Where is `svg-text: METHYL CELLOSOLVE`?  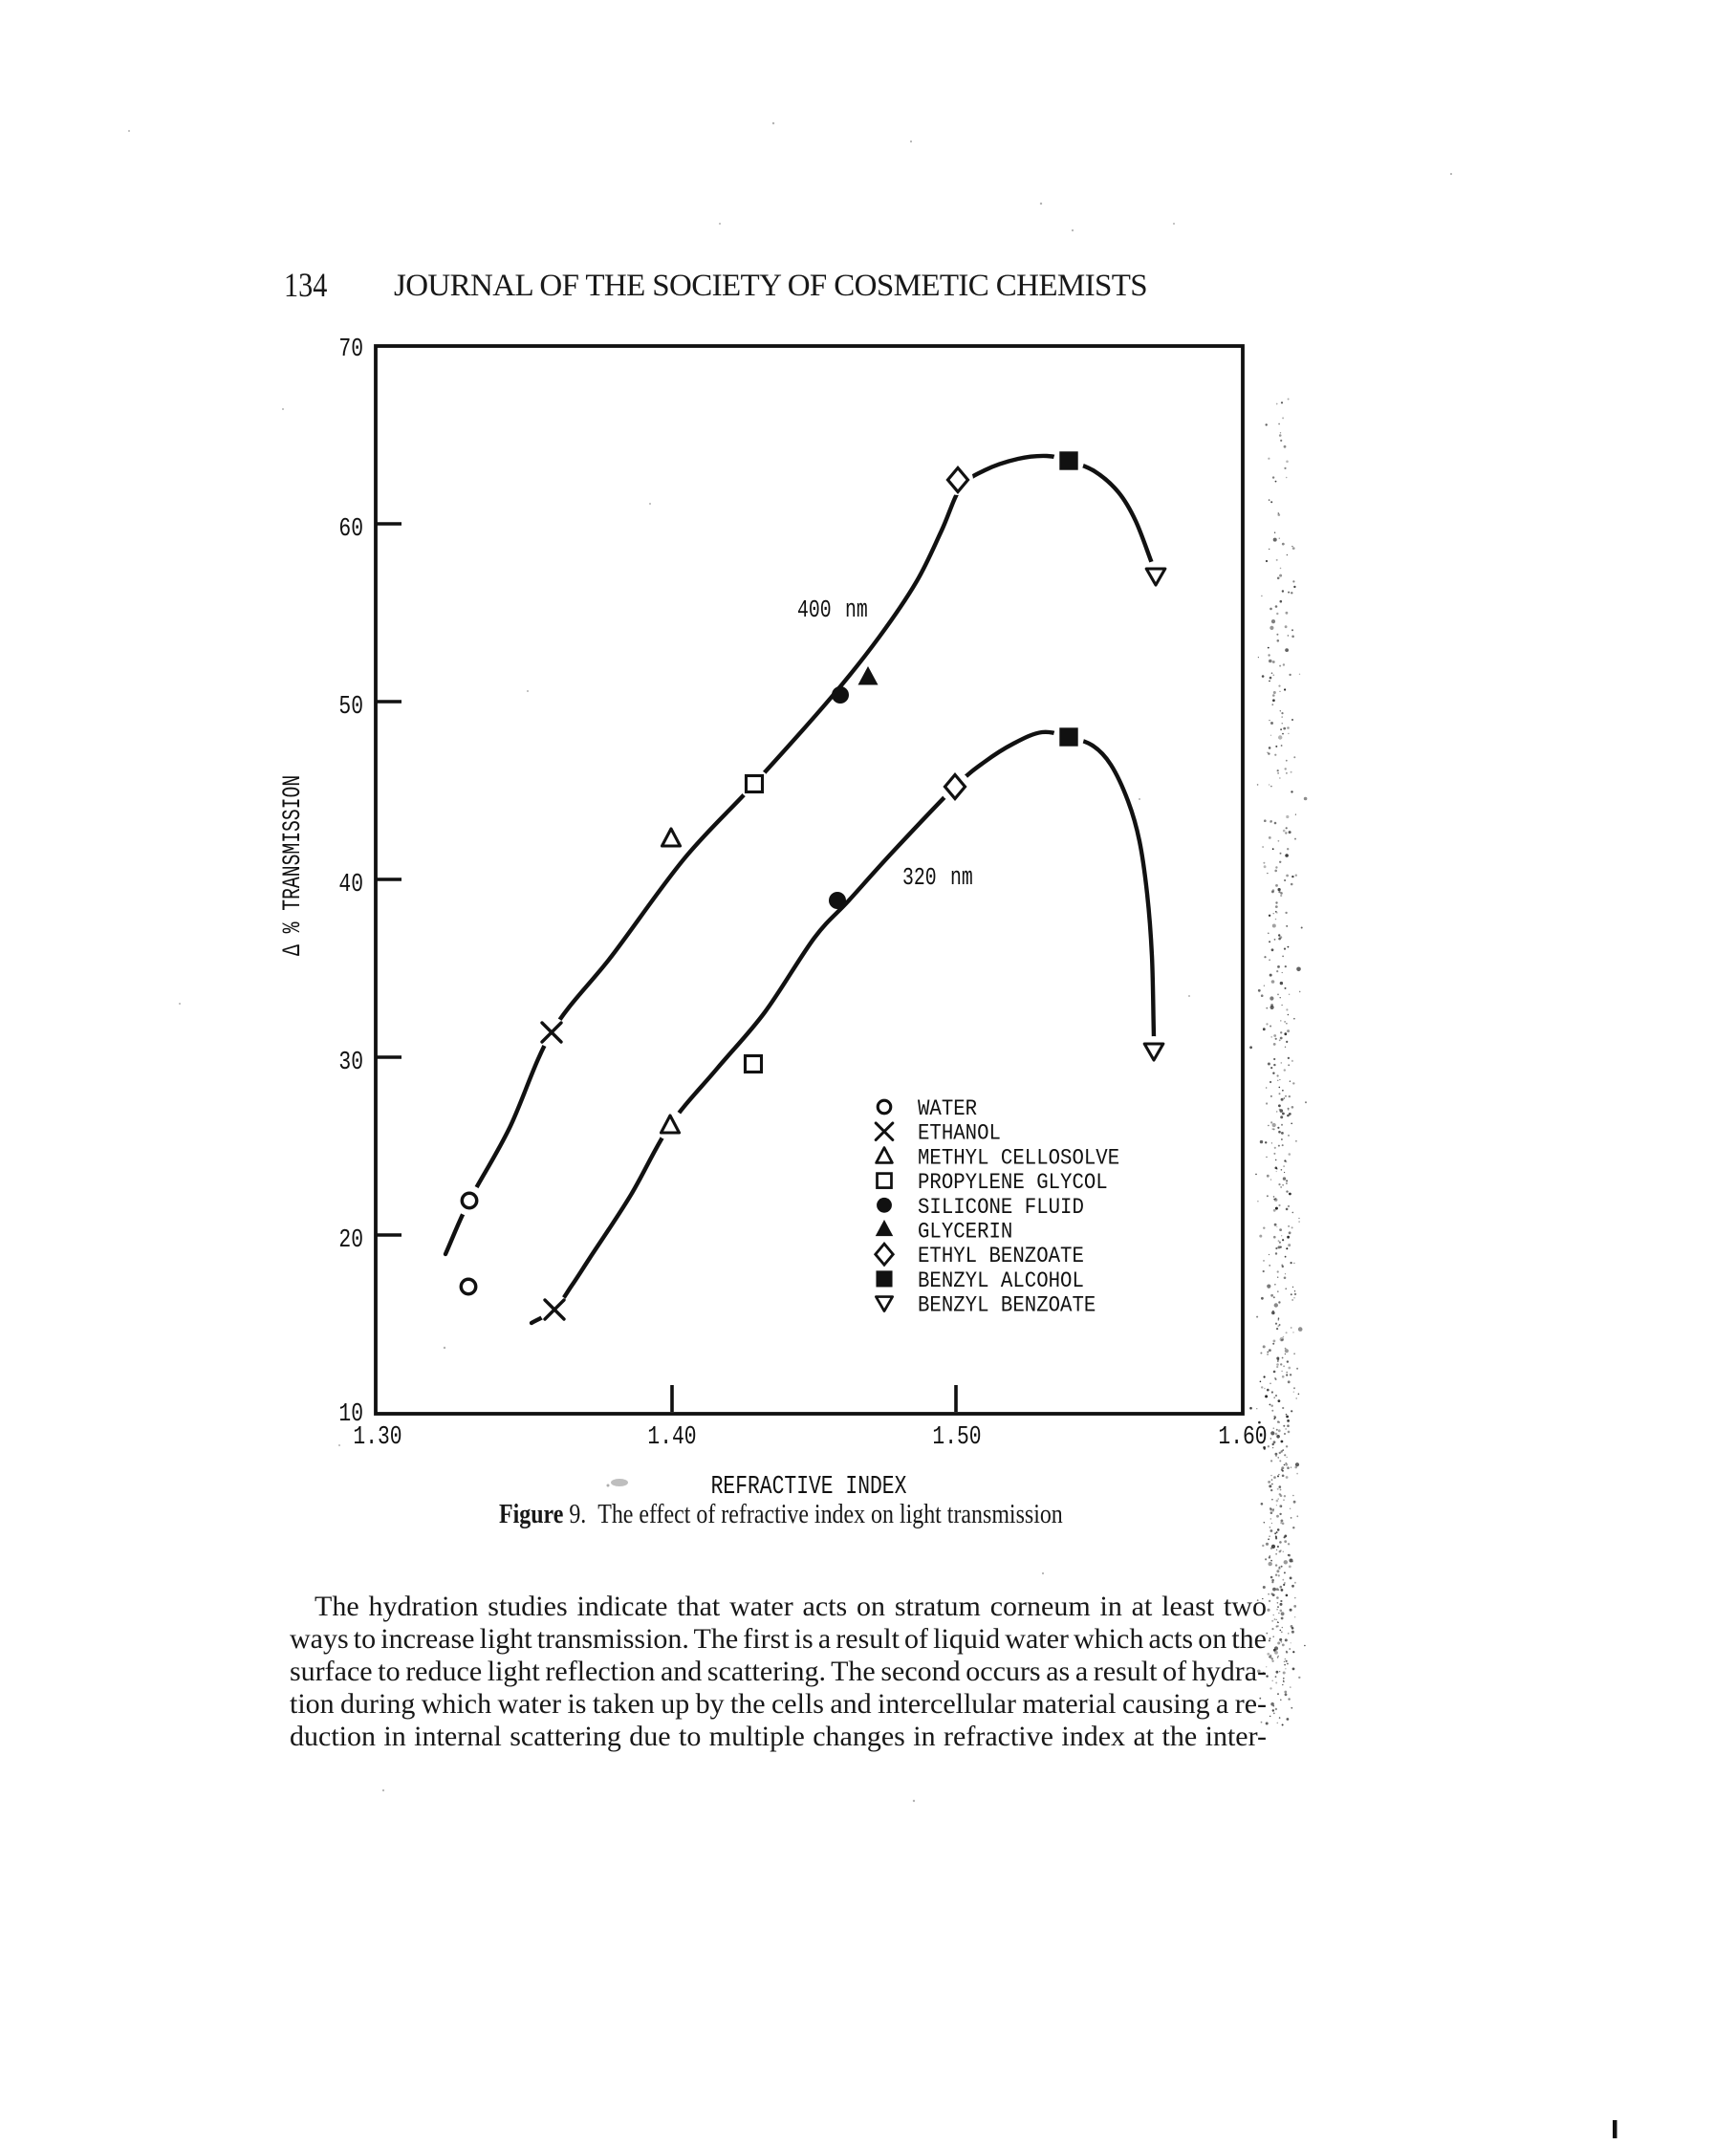 svg-text: METHYL CELLOSOLVE is located at coordinates (1018, 1157).